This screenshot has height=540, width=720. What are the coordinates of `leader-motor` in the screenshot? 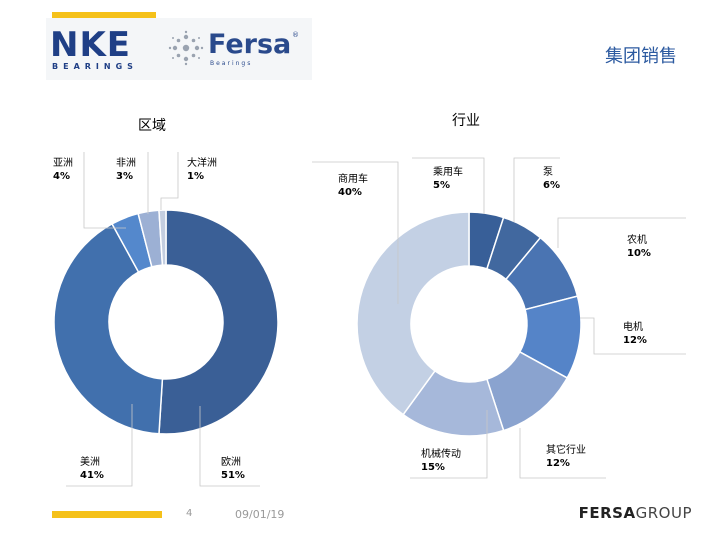 It's located at (633, 336).